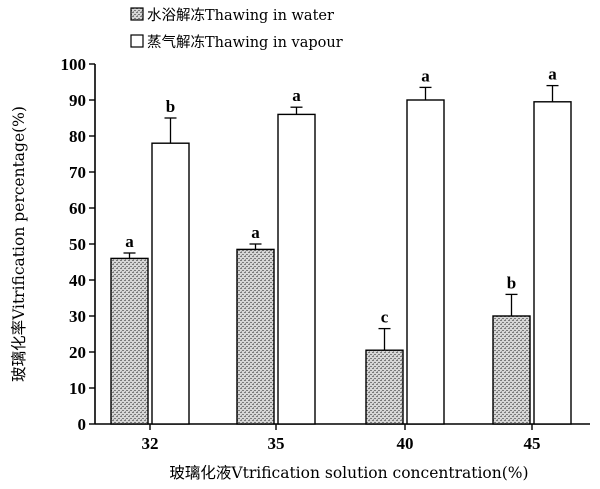  I want to click on legend-item-vapour: 蒸气解冻Thawing in vapour, so click(236, 42).